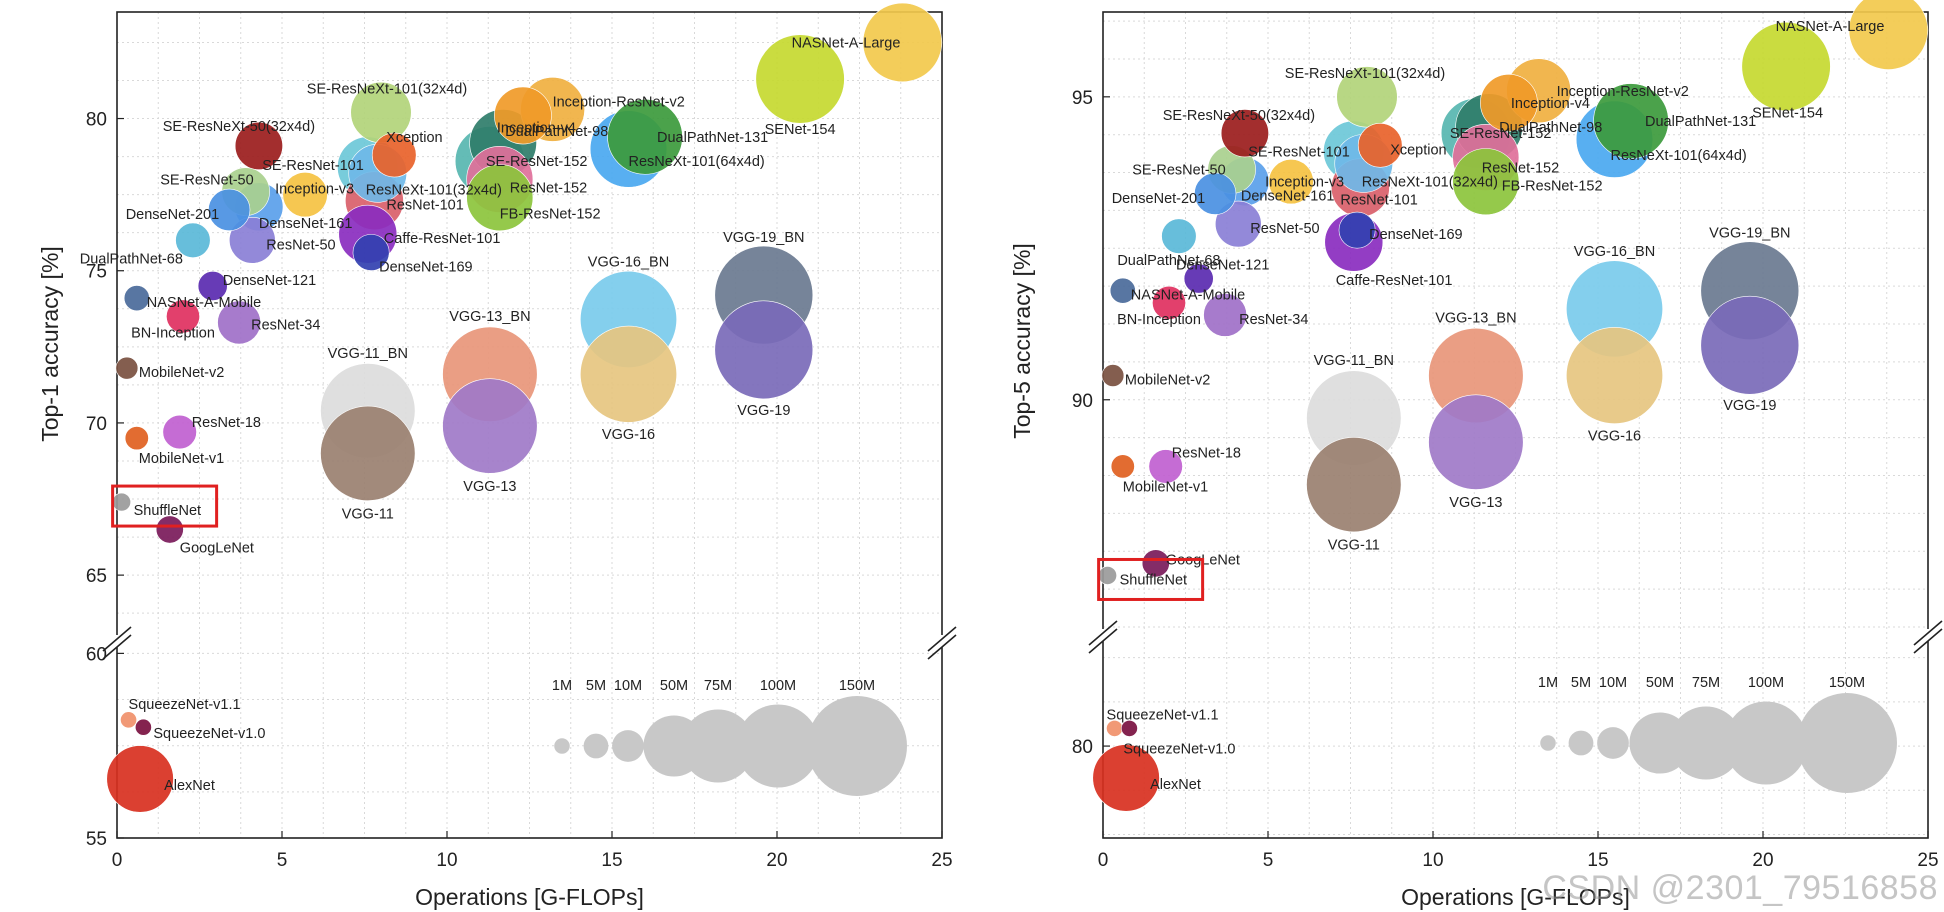  What do you see at coordinates (1501, 134) in the screenshot?
I see `label-se-resnet-152: SE-ResNet-152` at bounding box center [1501, 134].